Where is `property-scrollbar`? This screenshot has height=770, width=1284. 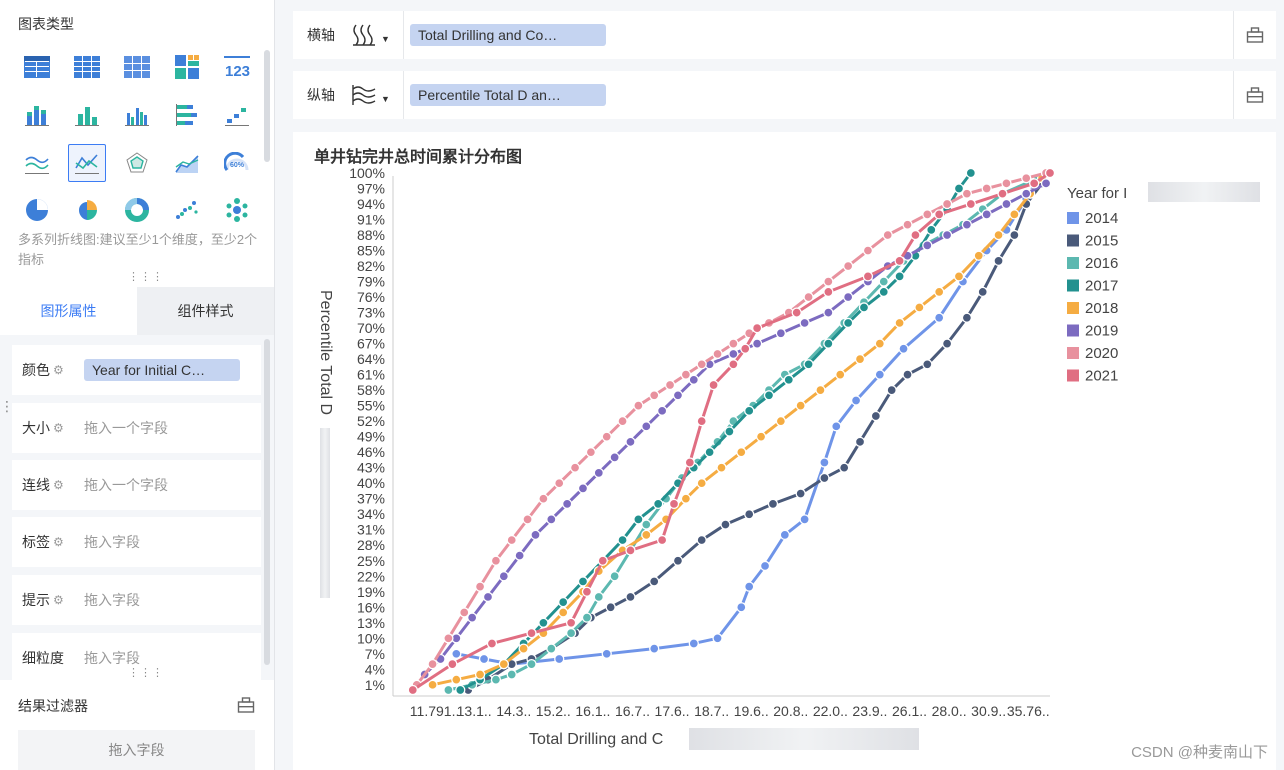
property-scrollbar is located at coordinates (267, 502).